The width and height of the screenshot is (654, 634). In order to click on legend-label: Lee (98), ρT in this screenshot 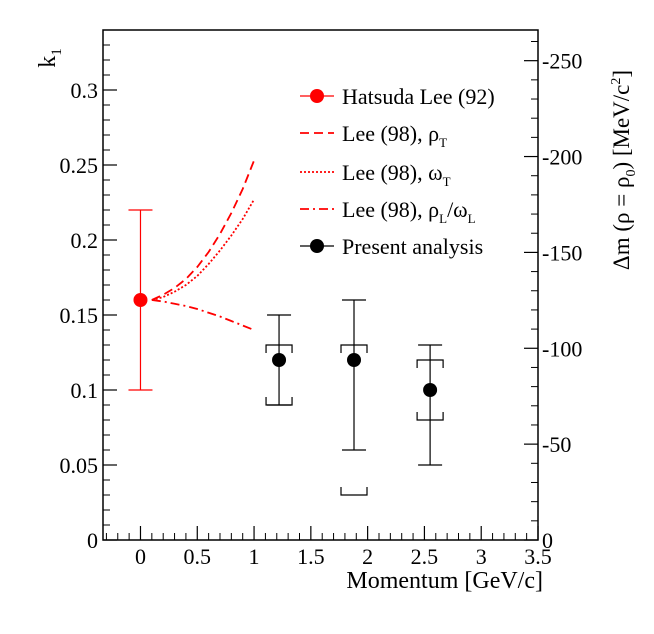, I will do `click(394, 135)`.